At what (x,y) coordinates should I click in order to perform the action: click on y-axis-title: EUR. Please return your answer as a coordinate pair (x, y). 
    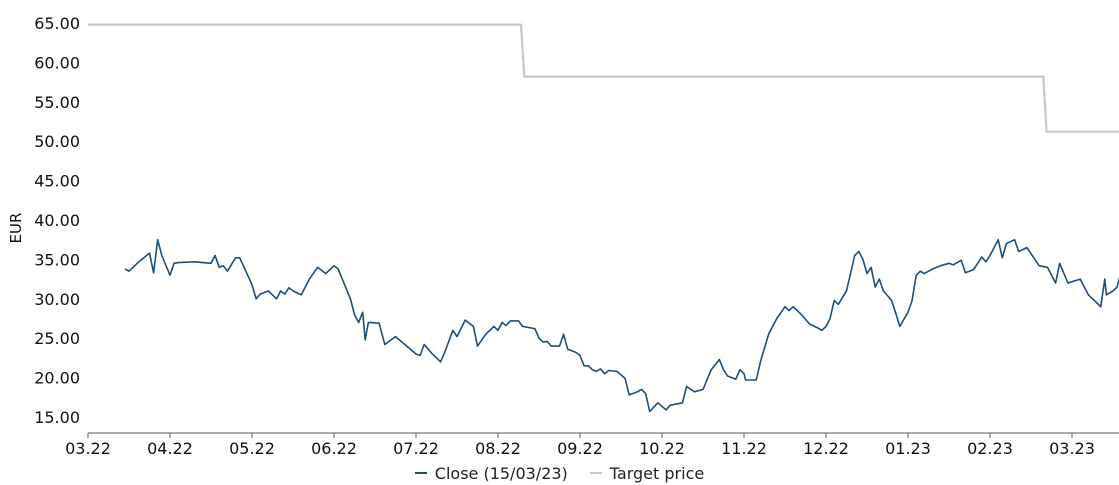
    Looking at the image, I should click on (16, 228).